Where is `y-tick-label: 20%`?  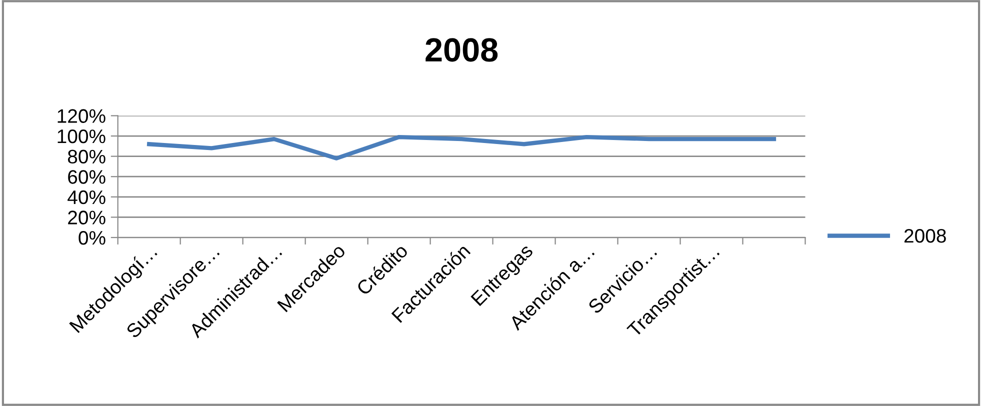
y-tick-label: 20% is located at coordinates (87, 217).